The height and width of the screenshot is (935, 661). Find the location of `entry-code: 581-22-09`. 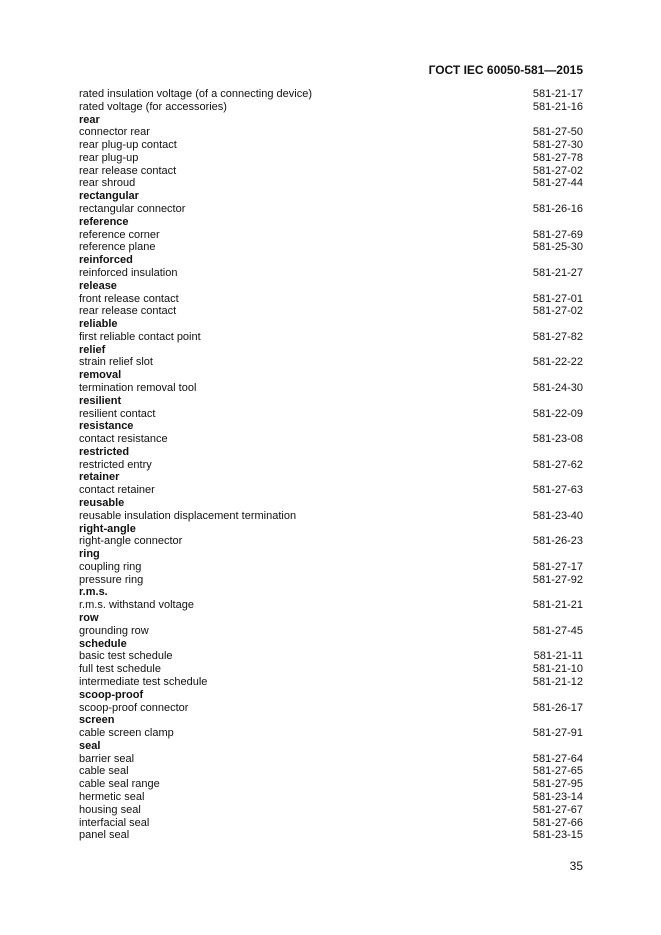

entry-code: 581-22-09 is located at coordinates (557, 413).